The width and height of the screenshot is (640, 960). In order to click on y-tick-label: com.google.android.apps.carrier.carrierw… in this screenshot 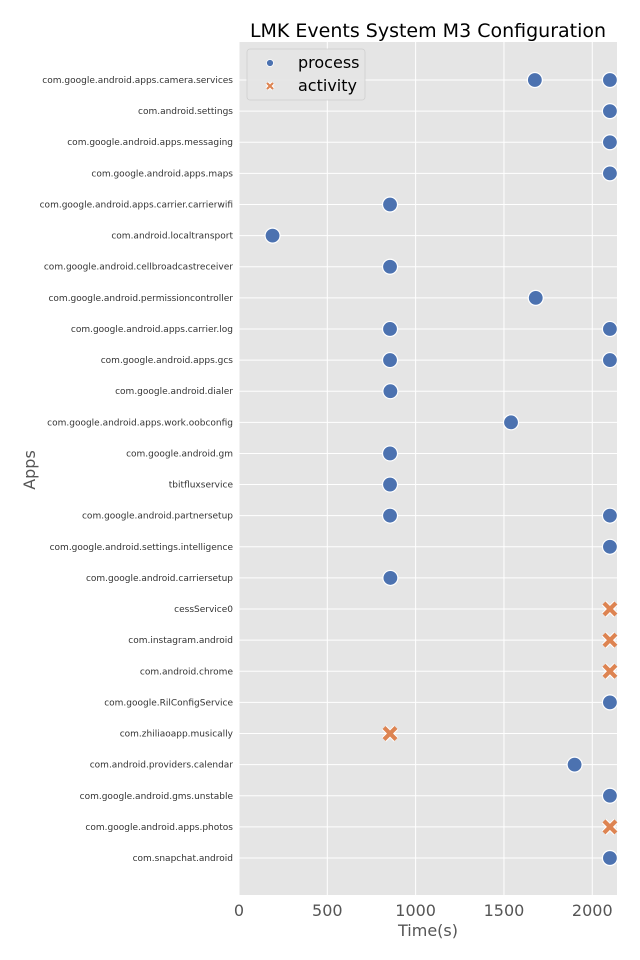, I will do `click(136, 205)`.